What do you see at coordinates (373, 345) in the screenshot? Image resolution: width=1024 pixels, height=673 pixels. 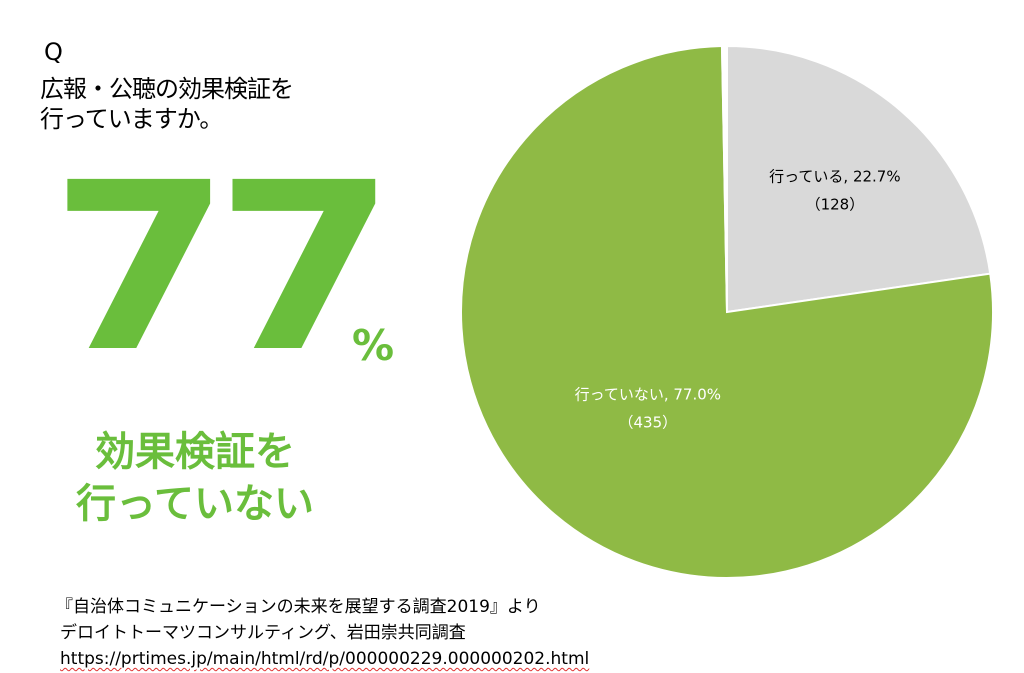 I see `highlight-unit: %` at bounding box center [373, 345].